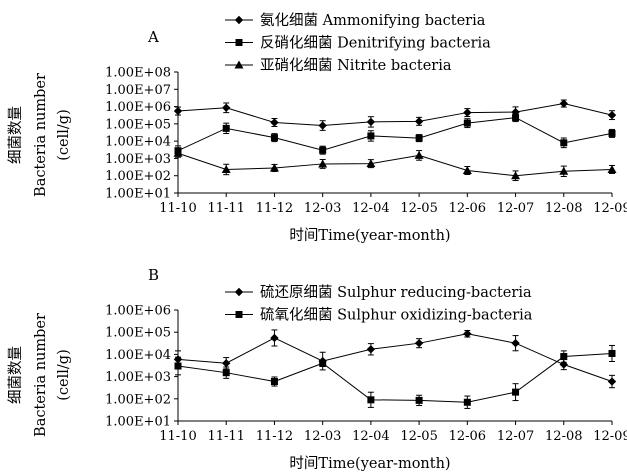  What do you see at coordinates (375, 43) in the screenshot?
I see `panel-a-legend-label: 反硝化细菌 Denitrifying bacteria` at bounding box center [375, 43].